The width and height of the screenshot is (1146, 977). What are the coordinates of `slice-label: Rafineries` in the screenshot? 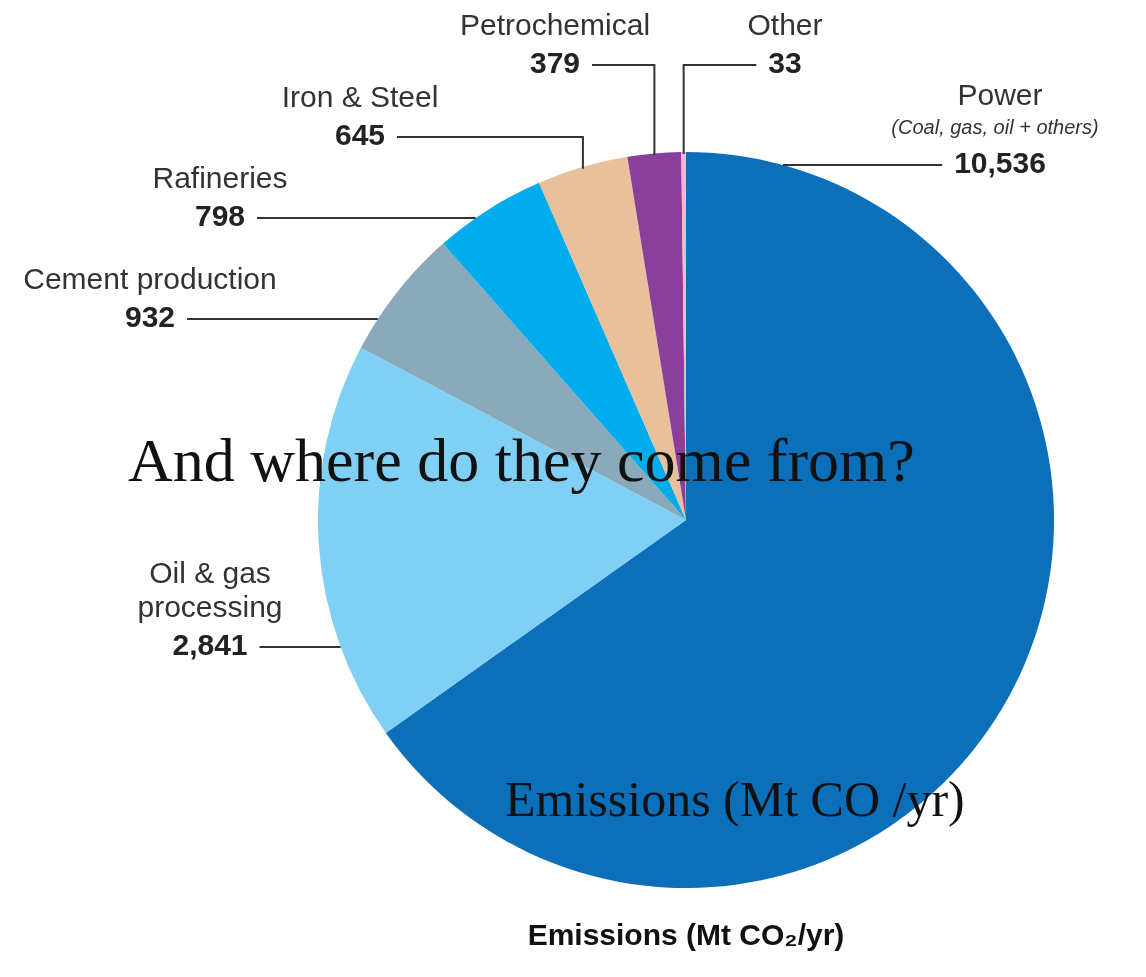 It's located at (220, 178).